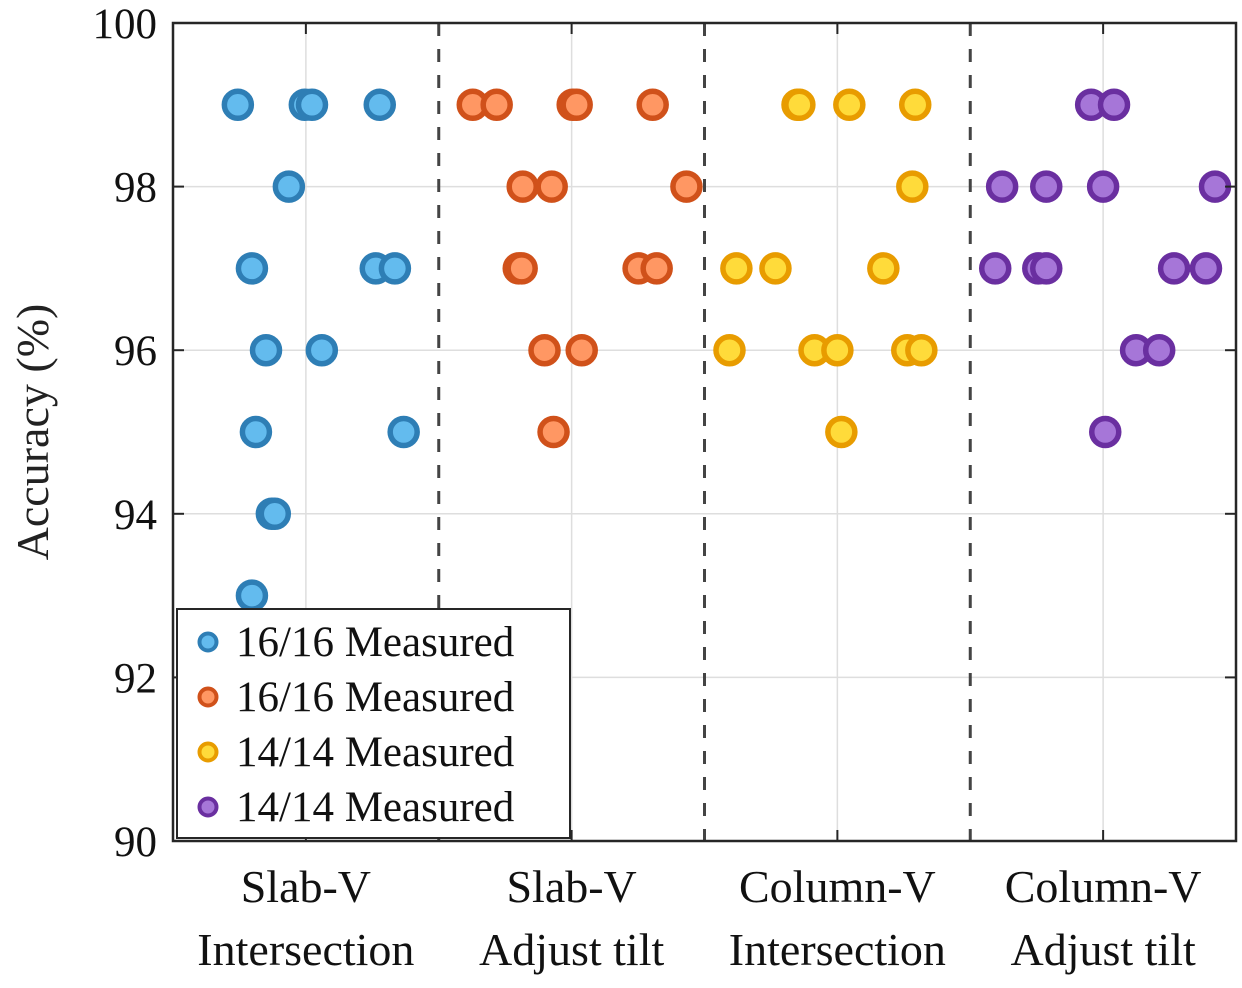 This screenshot has height=988, width=1242. I want to click on y-tick-label: 94, so click(135, 515).